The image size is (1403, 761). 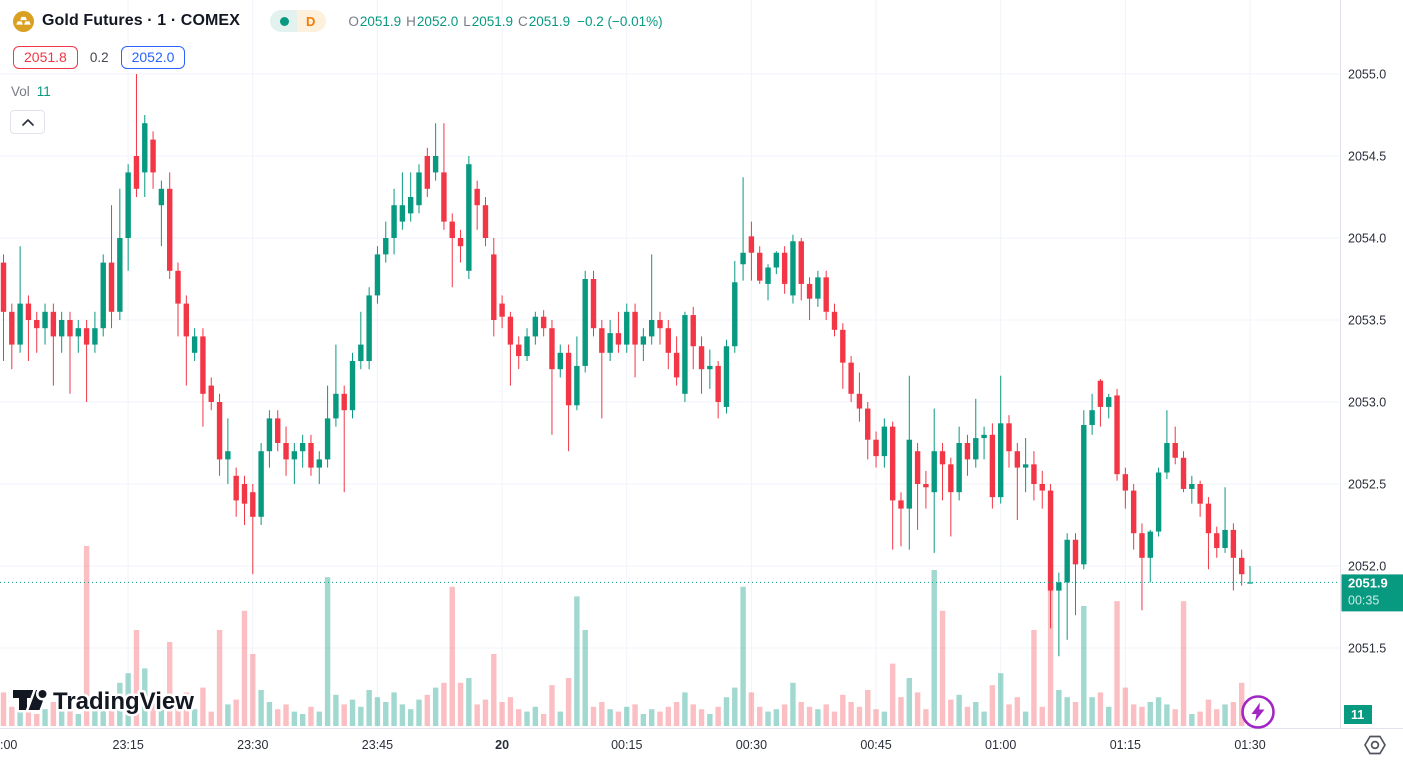 I want to click on market-status, so click(x=283, y=21).